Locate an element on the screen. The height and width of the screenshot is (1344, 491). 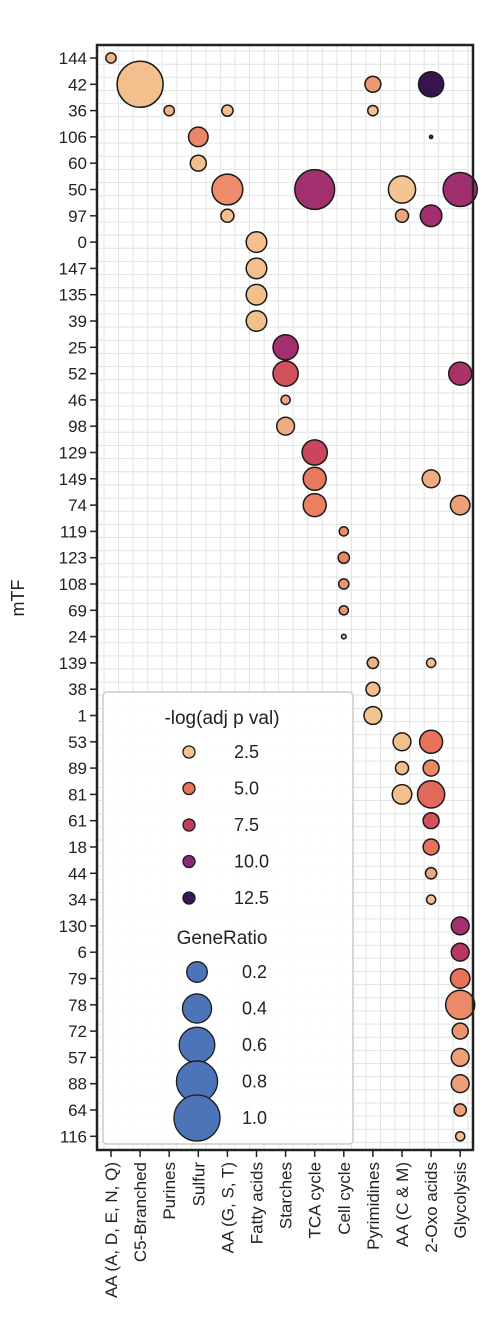
legend-size-label: 1.0 is located at coordinates (254, 1118).